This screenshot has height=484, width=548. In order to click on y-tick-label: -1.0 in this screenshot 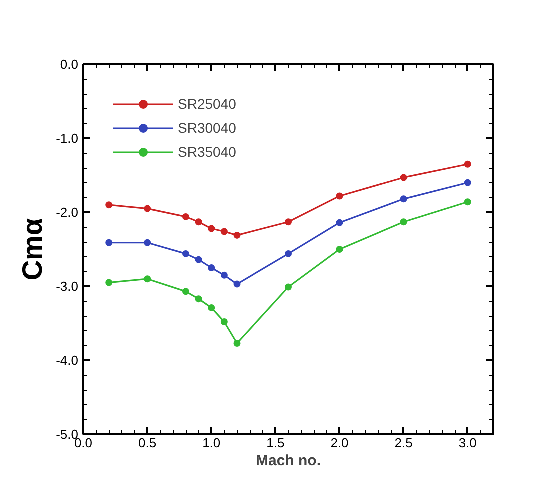, I will do `click(67, 138)`.